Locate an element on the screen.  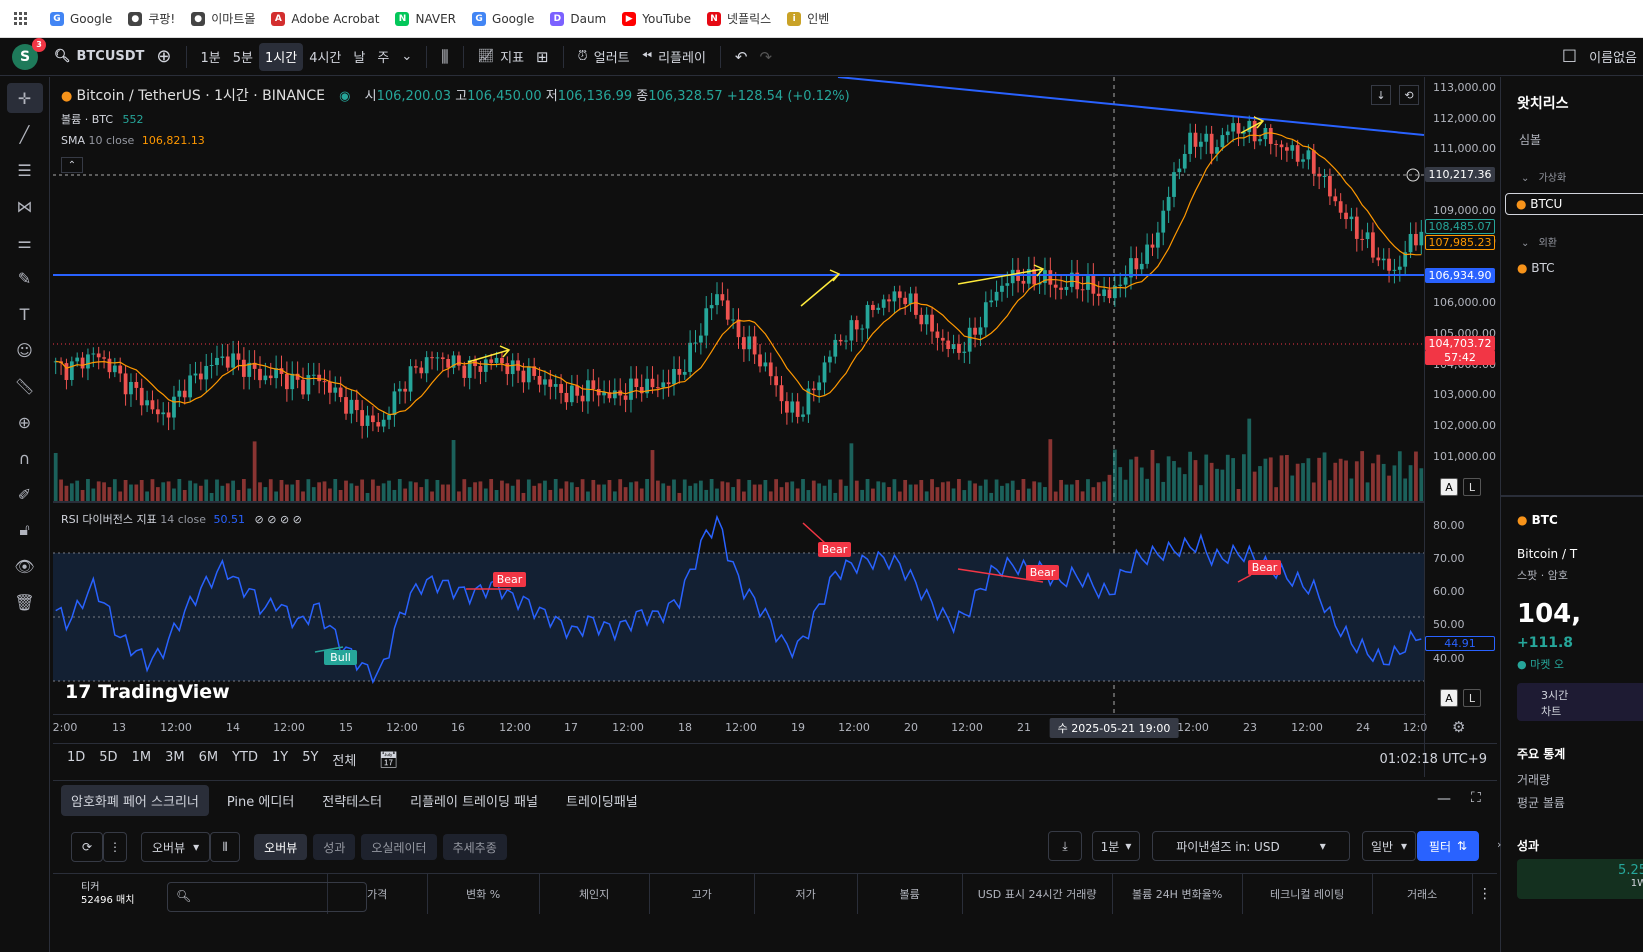
screener-chip: 오실레이터 is located at coordinates (399, 847).